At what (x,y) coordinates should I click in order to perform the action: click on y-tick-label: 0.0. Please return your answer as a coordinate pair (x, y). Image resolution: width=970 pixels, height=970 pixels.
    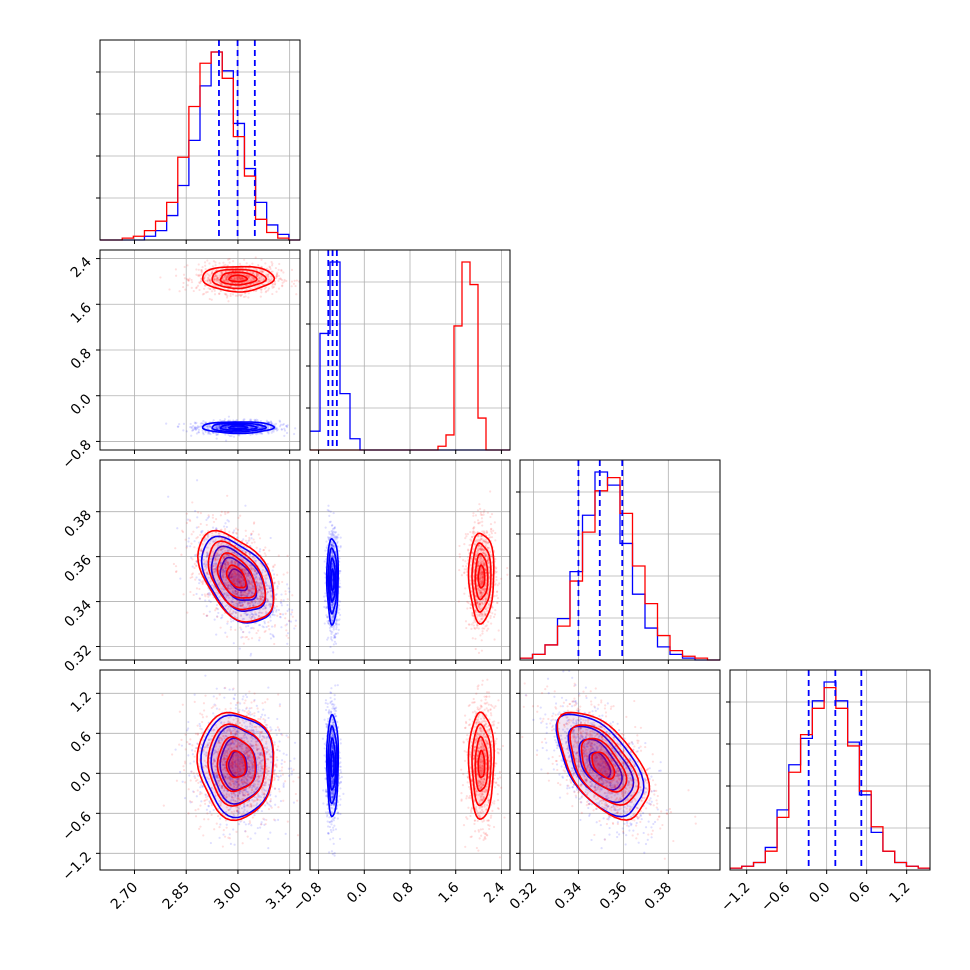
    Looking at the image, I should click on (81, 404).